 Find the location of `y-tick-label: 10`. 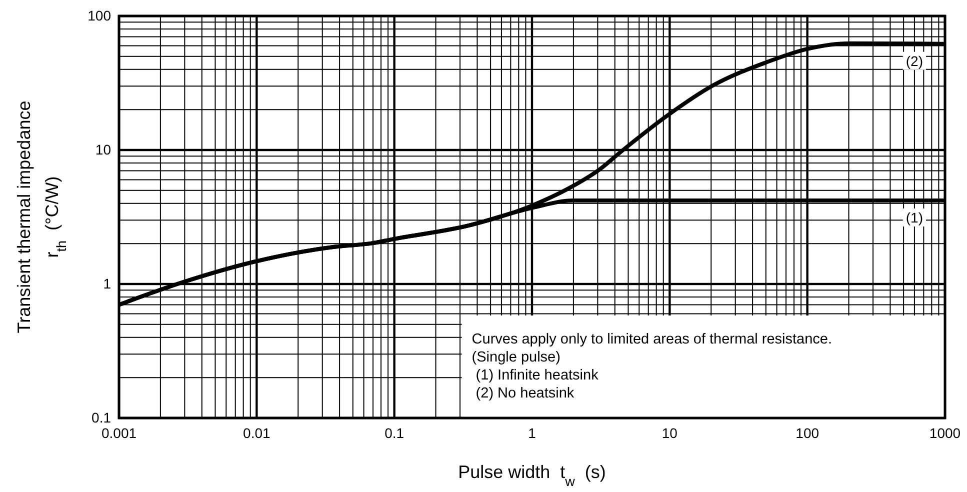

y-tick-label: 10 is located at coordinates (103, 149).